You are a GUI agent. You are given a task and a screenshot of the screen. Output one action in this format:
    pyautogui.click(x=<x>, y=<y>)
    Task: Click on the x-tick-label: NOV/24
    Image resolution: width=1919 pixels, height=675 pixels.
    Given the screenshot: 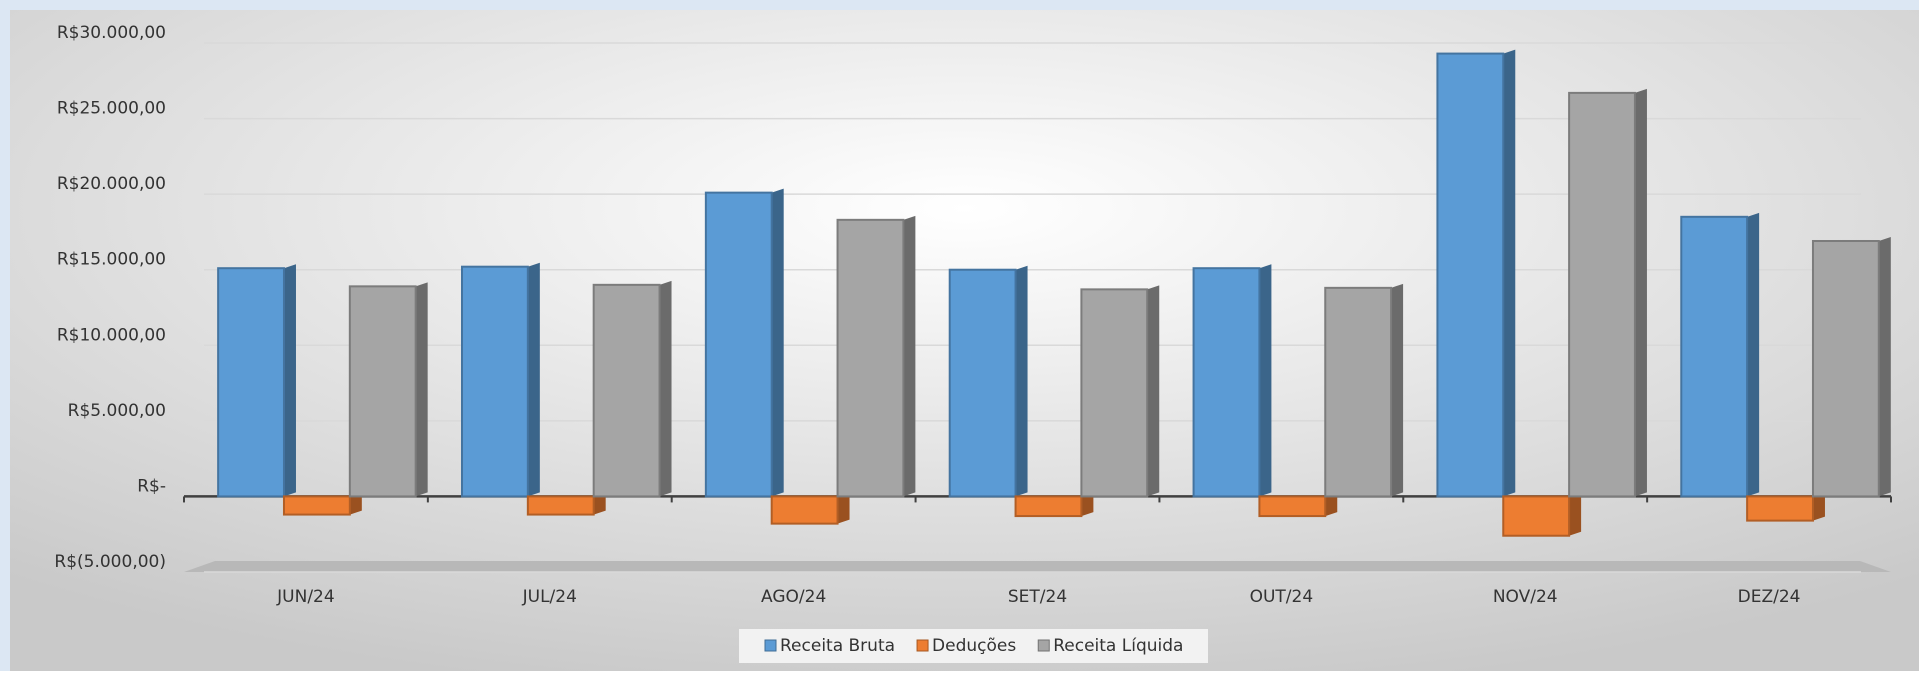 What is the action you would take?
    pyautogui.click(x=1525, y=597)
    